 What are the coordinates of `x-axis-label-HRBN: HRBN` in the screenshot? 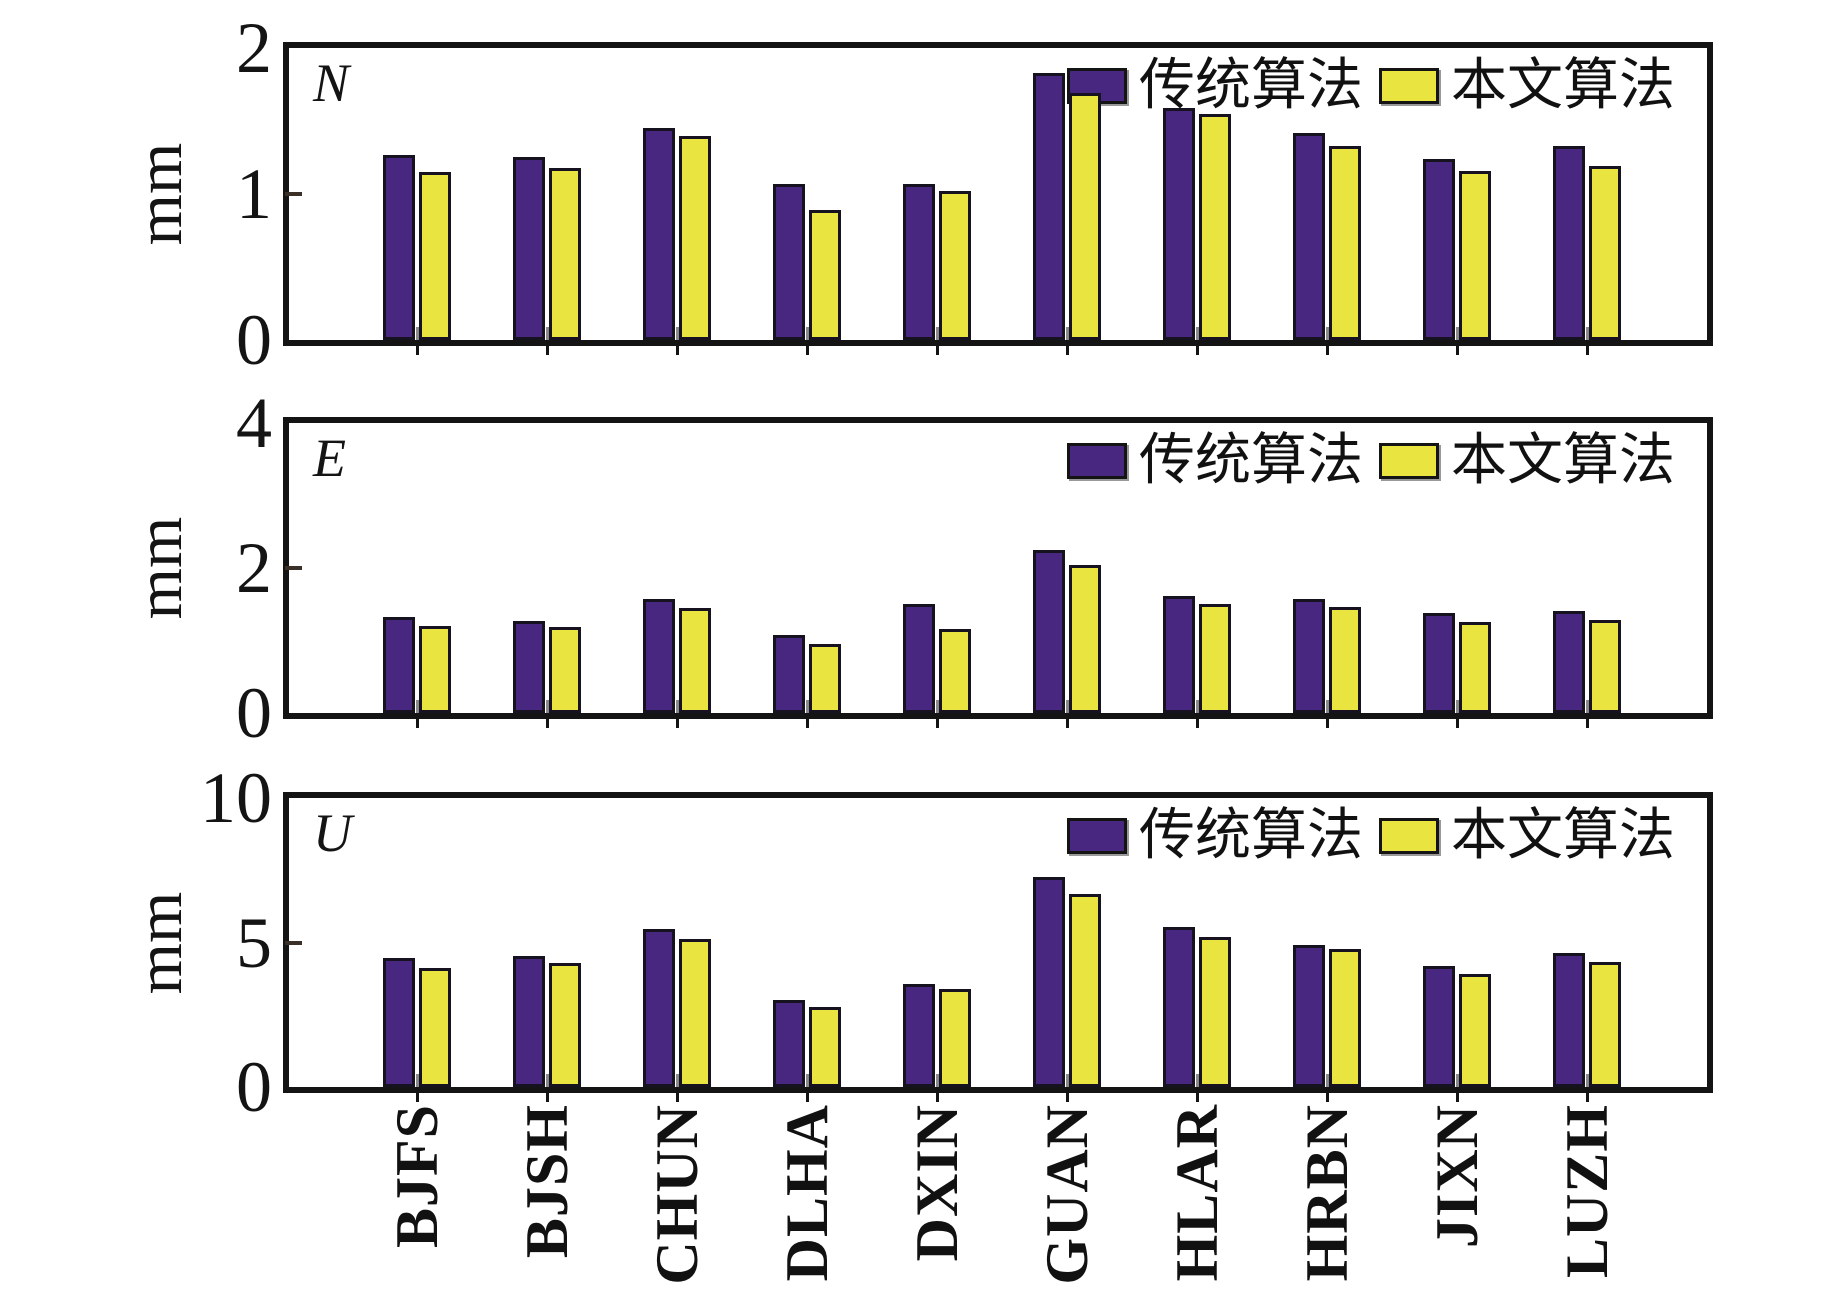 It's located at (1327, 1193).